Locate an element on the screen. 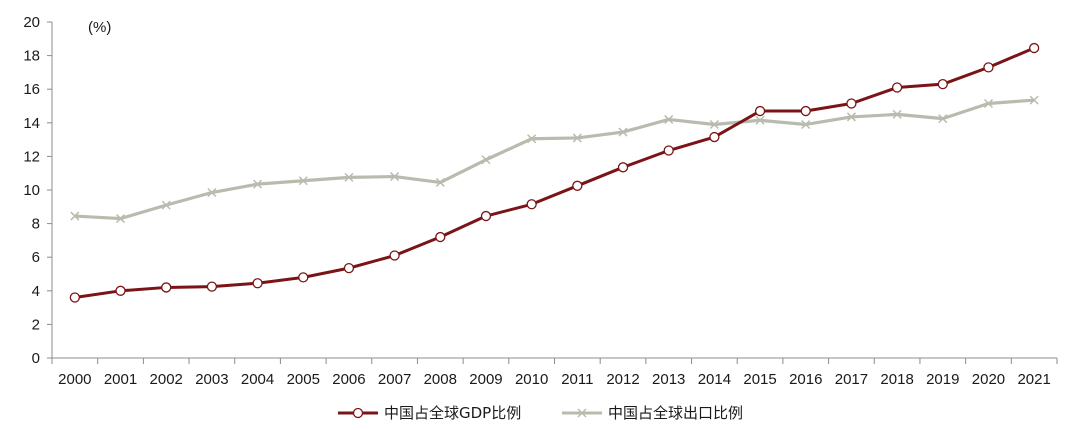 The image size is (1080, 430). y-tick-label: 0 is located at coordinates (36, 358).